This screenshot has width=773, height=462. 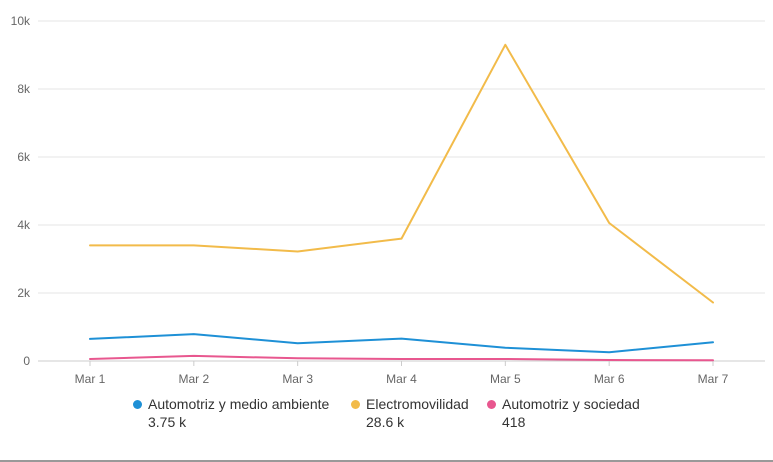 I want to click on legend-series-name: Electromovilidad, so click(x=417, y=404).